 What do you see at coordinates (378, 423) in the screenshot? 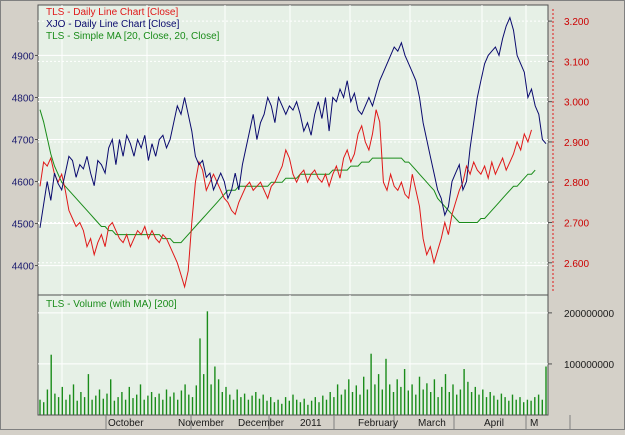
I see `x-tick-label: February` at bounding box center [378, 423].